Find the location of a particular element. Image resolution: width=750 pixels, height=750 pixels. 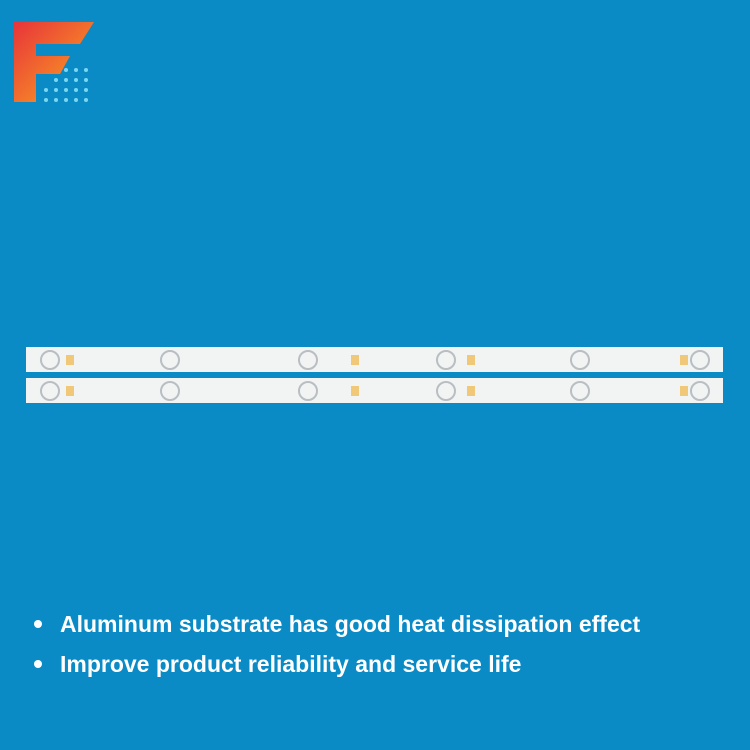

led-strips is located at coordinates (374, 375).